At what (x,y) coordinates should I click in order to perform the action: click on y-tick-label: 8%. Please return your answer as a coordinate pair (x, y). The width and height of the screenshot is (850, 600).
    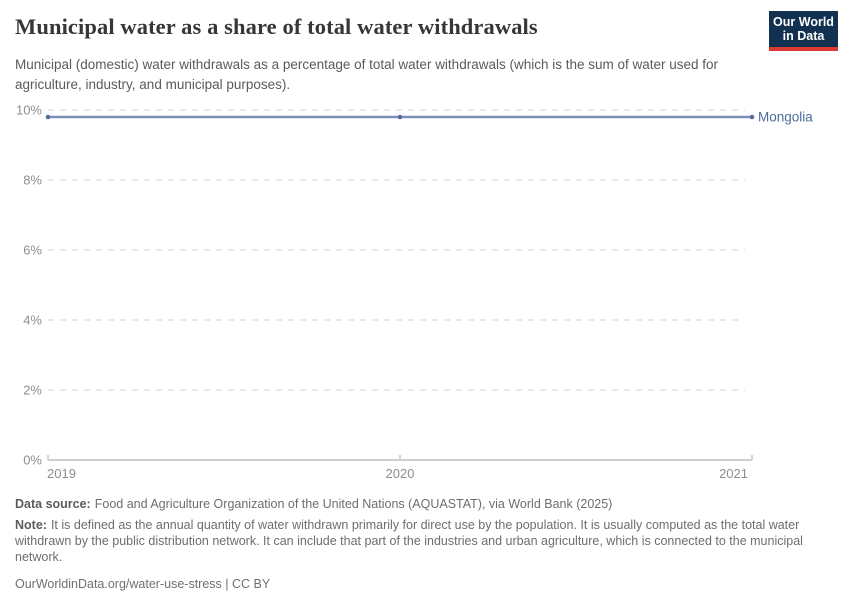
    Looking at the image, I should click on (32, 180).